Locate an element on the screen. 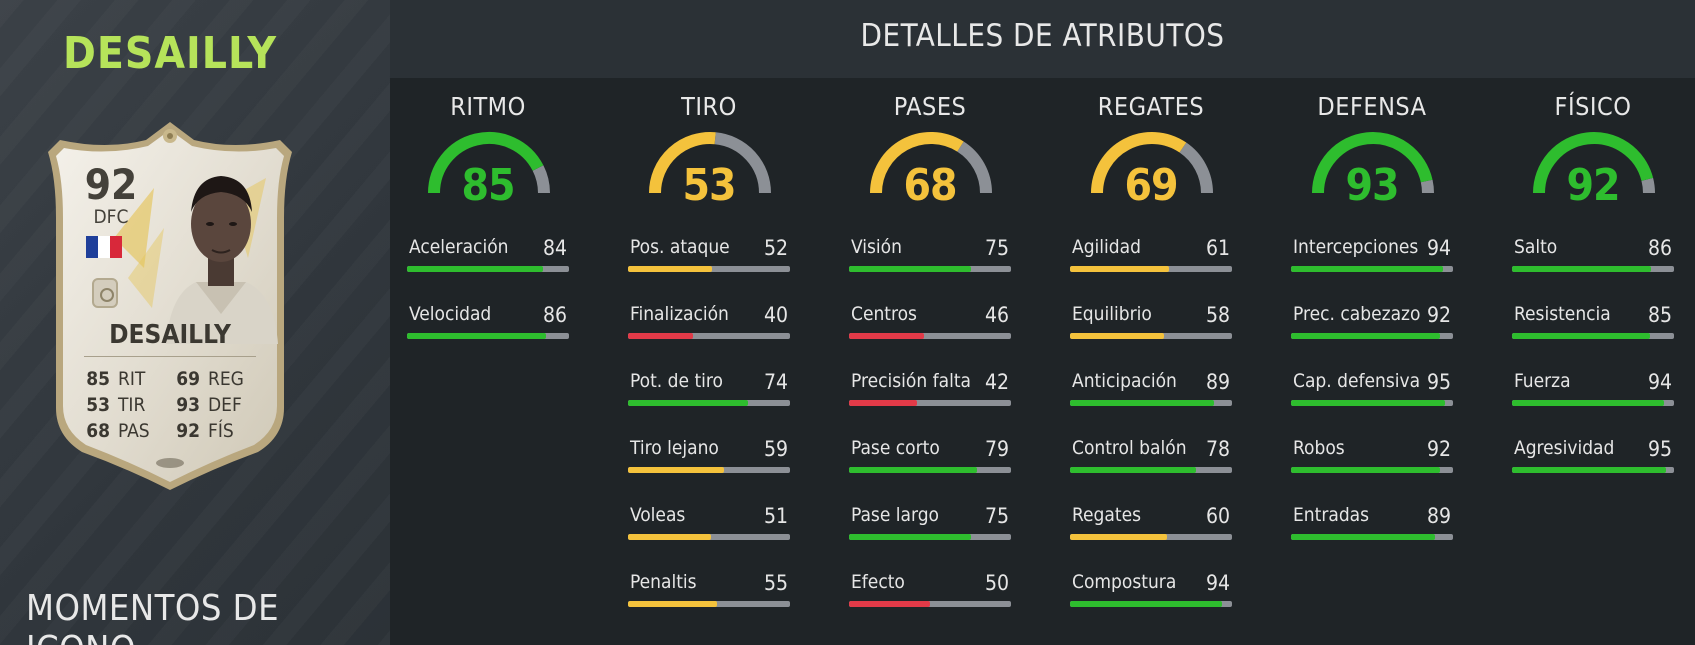  attribute-value: 75 is located at coordinates (996, 248).